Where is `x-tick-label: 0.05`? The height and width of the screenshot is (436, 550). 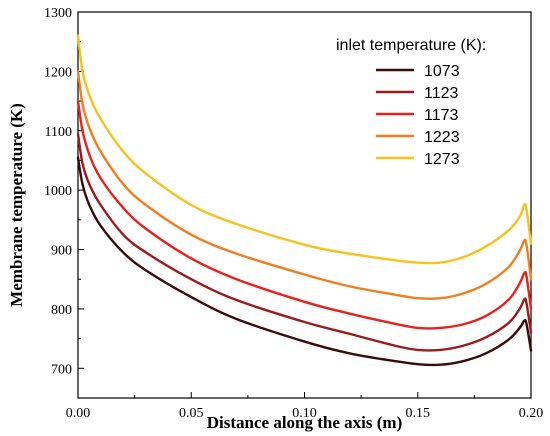 x-tick-label: 0.05 is located at coordinates (191, 413).